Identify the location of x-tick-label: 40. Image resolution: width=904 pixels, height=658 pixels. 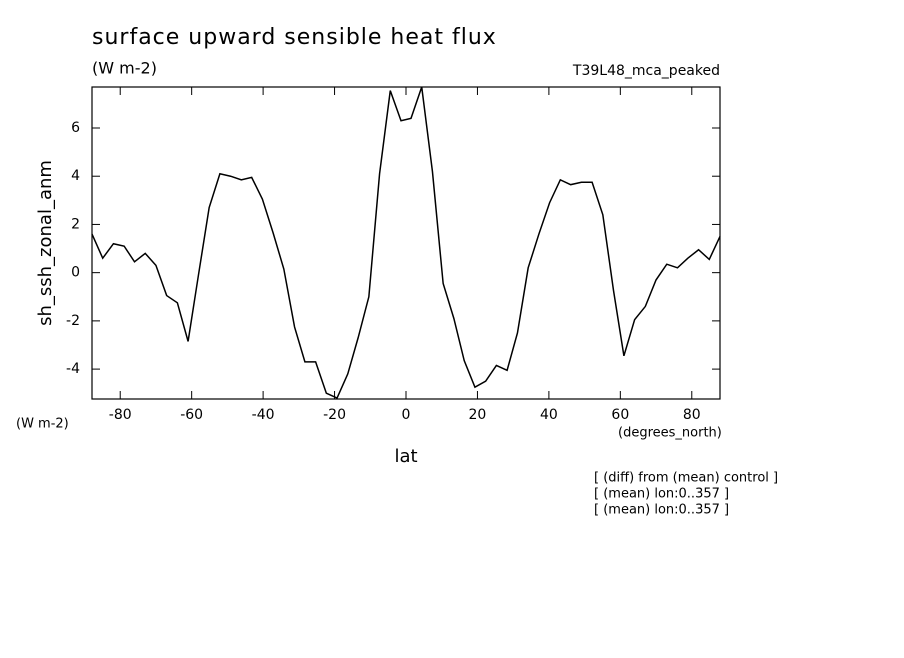
(549, 415).